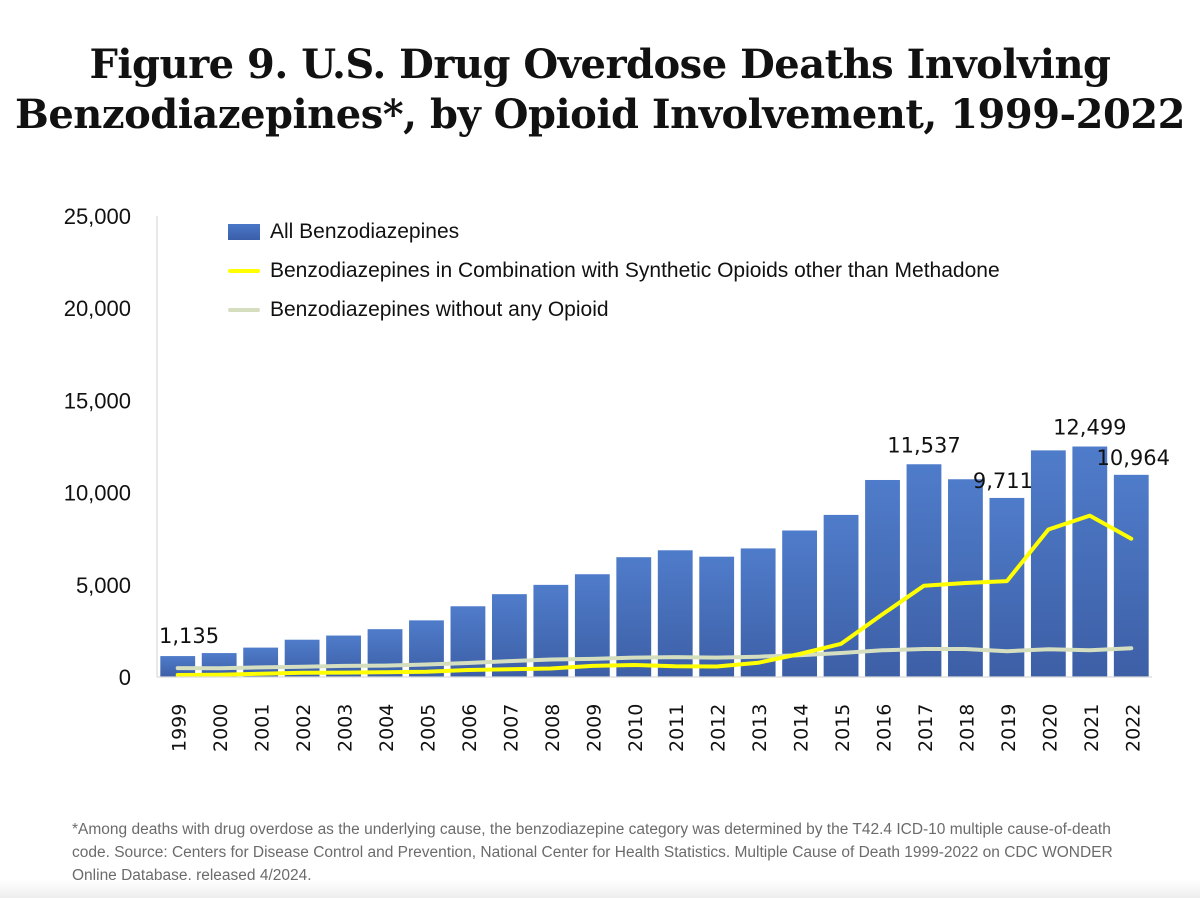  I want to click on y-tick-label: 0, so click(125, 677).